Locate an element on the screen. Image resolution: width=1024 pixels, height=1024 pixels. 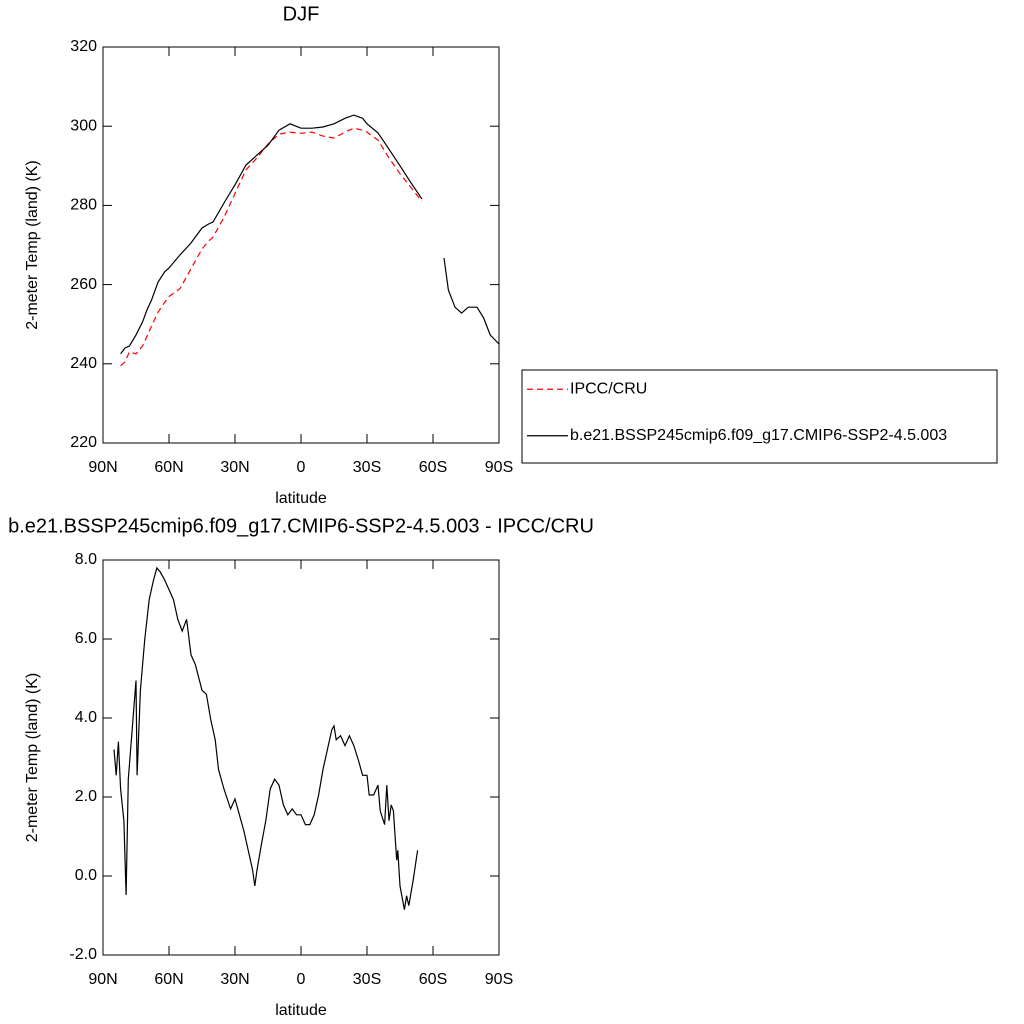
y-tick-label: -2.0 is located at coordinates (83, 954).